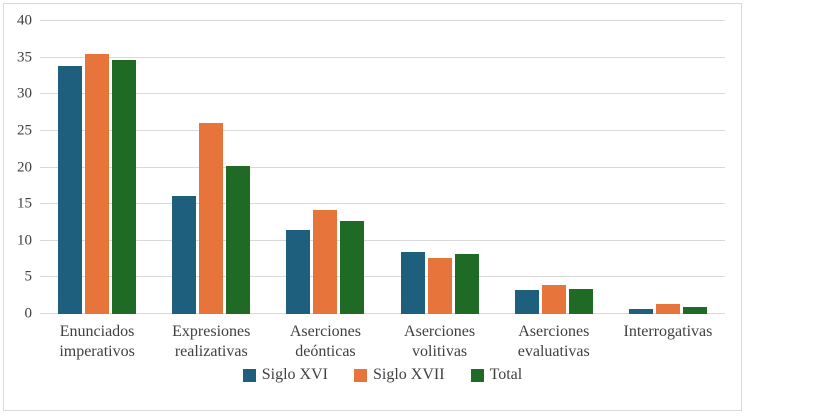 This screenshot has height=417, width=819. What do you see at coordinates (24, 93) in the screenshot?
I see `y-tick-label: 30` at bounding box center [24, 93].